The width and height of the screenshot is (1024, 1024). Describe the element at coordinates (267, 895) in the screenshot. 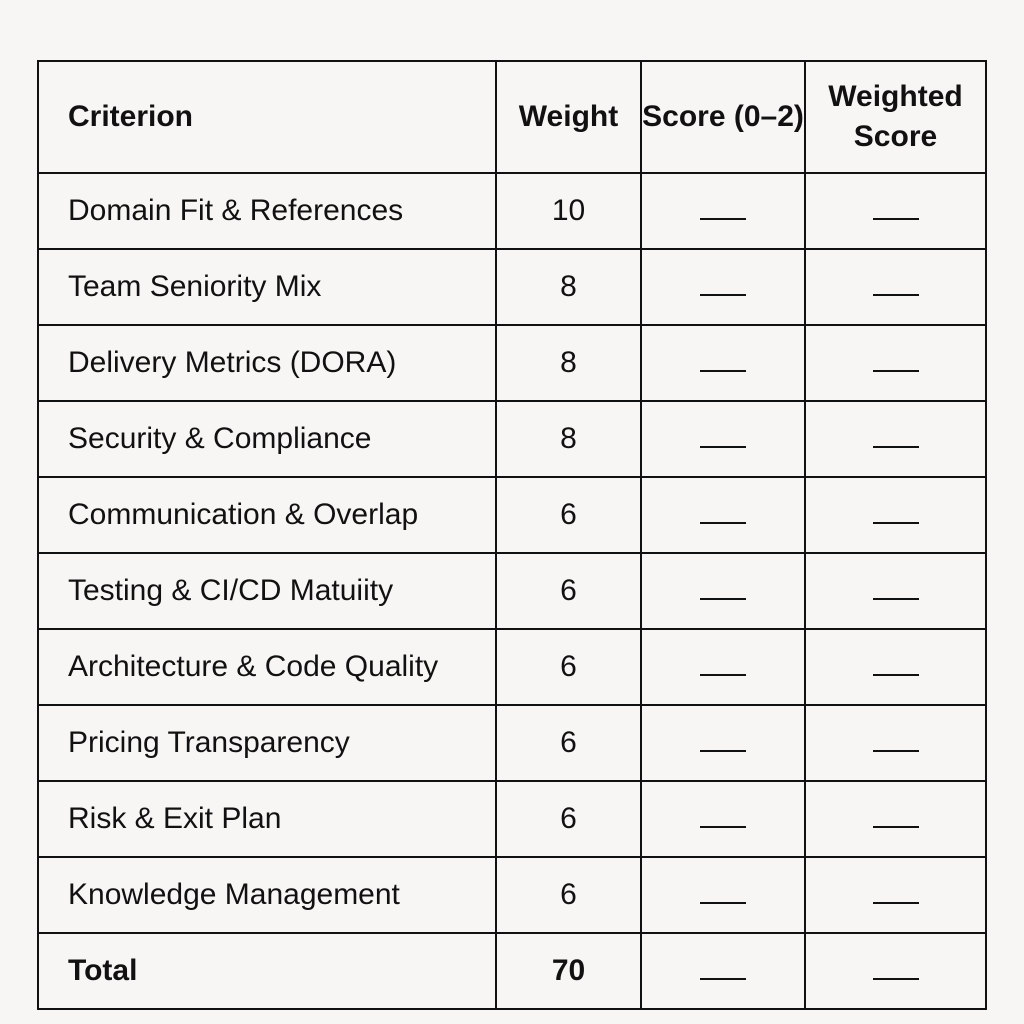

I see `criterion-cell: Knowledge Management` at that location.